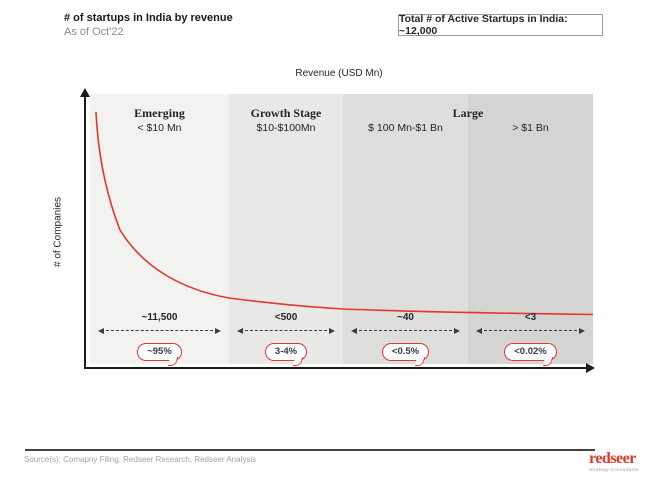 This screenshot has height=484, width=662. I want to click on x-axis-title: Revenue (USD Mn), so click(339, 73).